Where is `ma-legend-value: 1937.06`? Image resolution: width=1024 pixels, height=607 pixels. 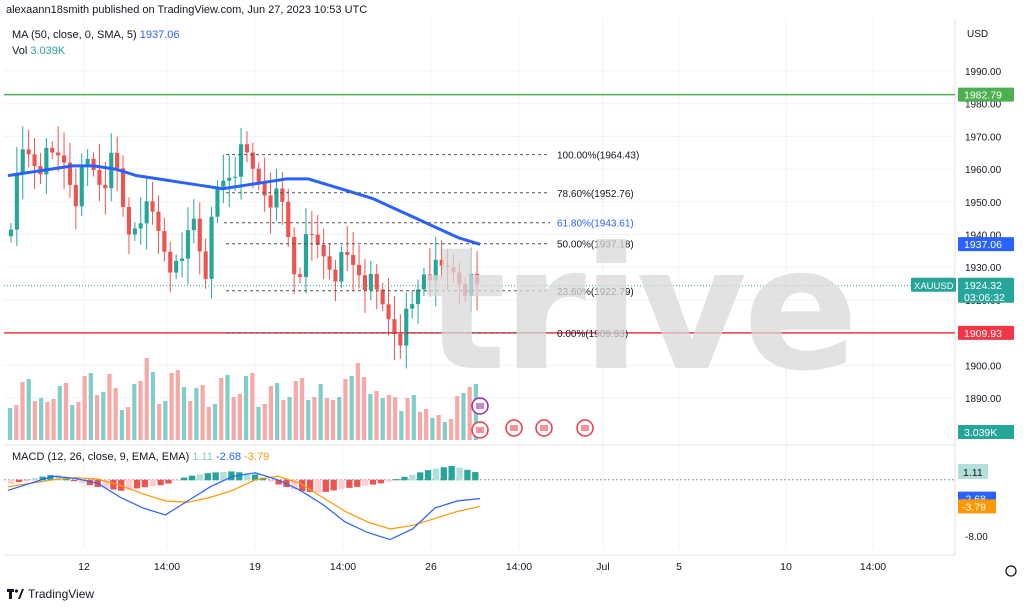
ma-legend-value: 1937.06 is located at coordinates (159, 35).